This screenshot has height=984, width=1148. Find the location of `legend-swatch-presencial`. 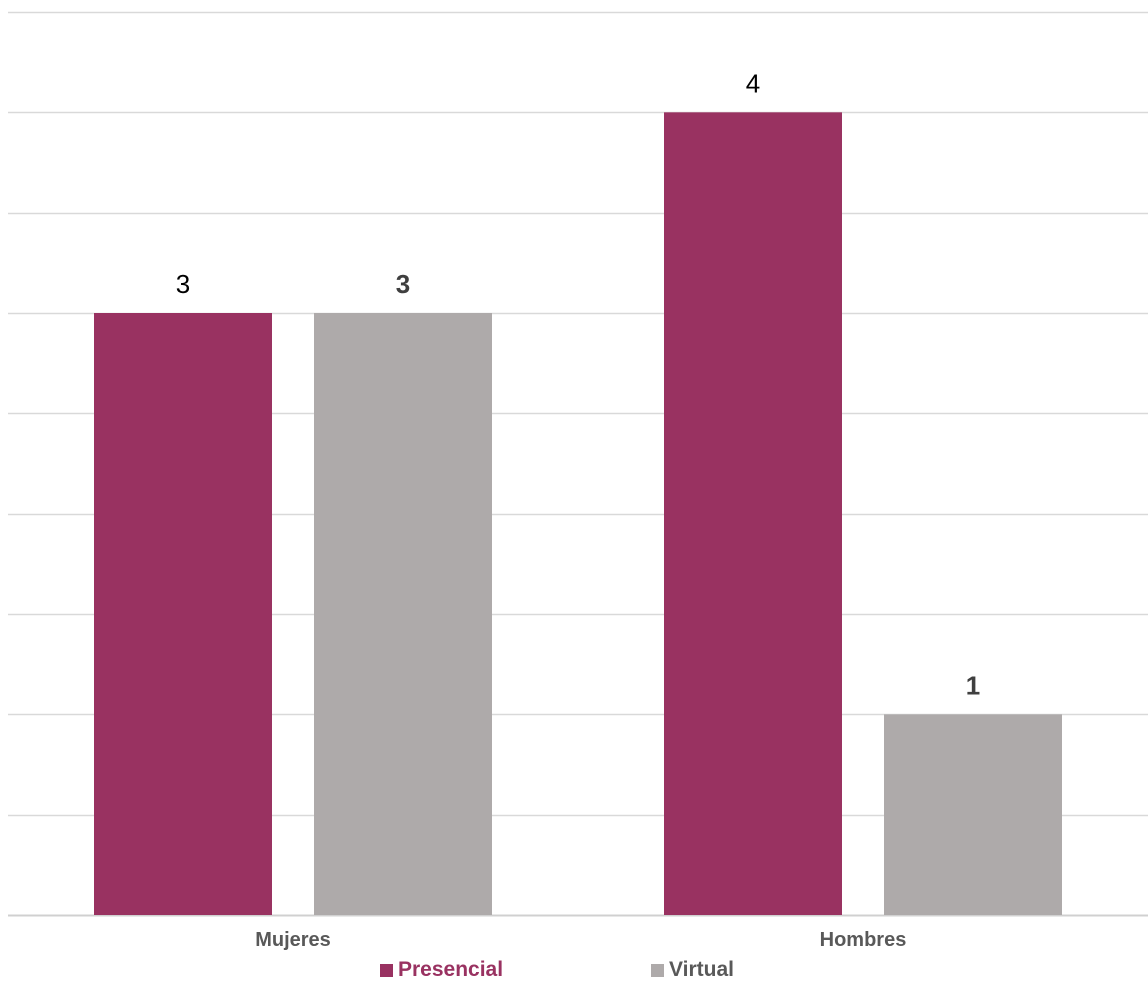

legend-swatch-presencial is located at coordinates (386, 970).